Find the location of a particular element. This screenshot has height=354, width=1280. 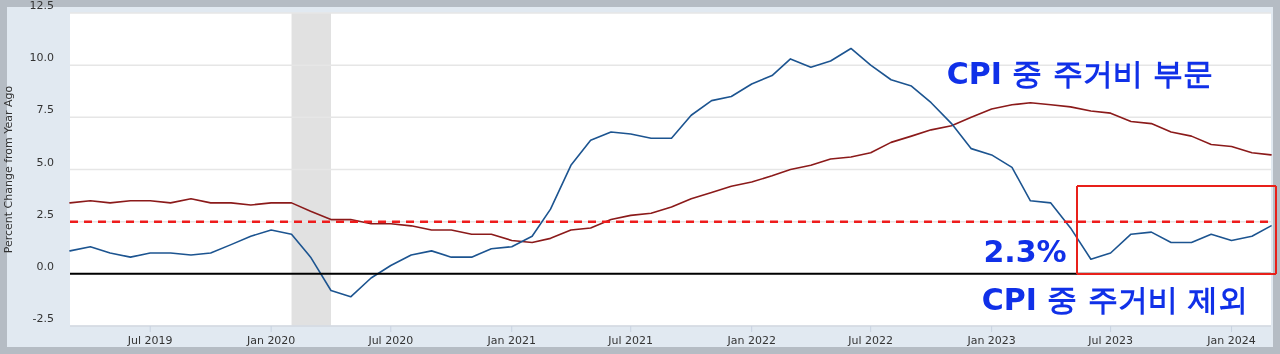

annotation: 2.3% is located at coordinates (1025, 251).